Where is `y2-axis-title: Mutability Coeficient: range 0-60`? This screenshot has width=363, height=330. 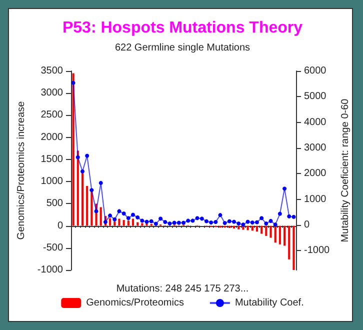
y2-axis-title: Mutability Coeficient: range 0-60 is located at coordinates (345, 170).